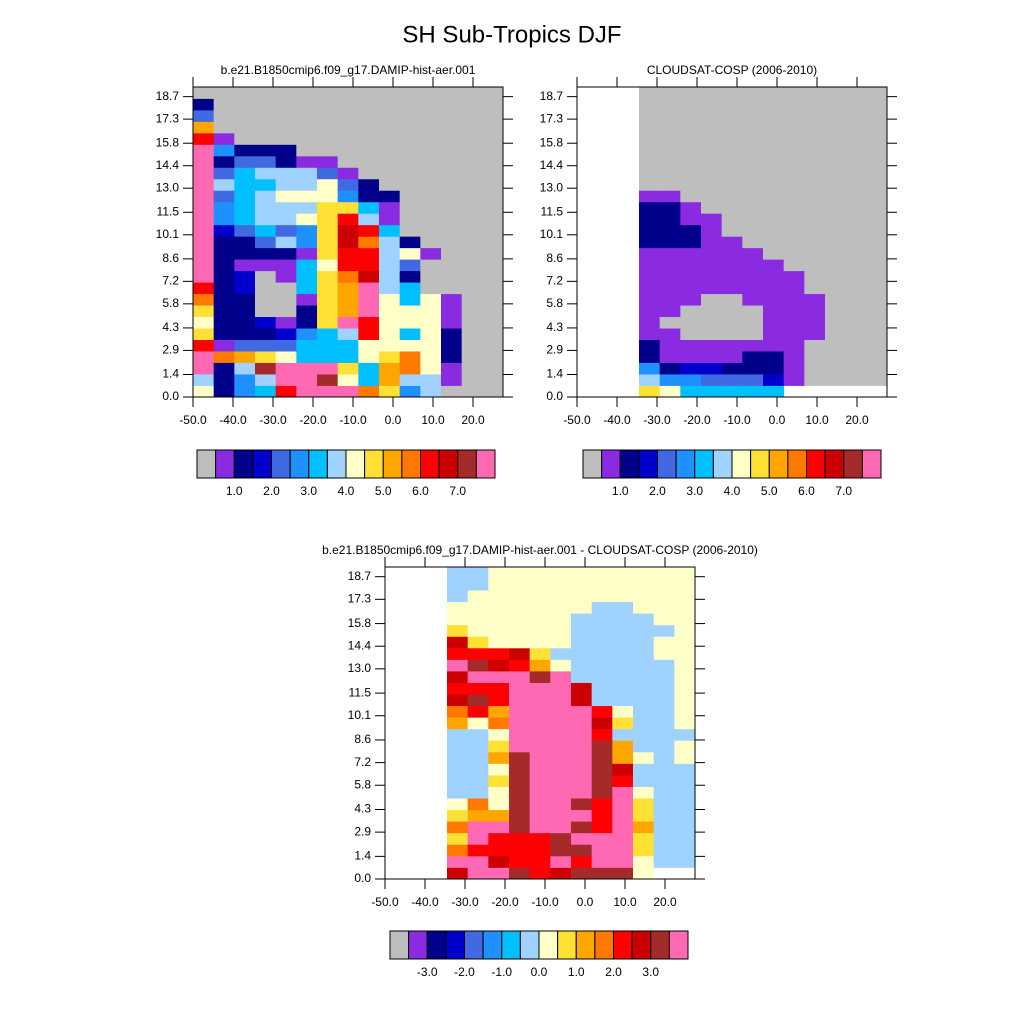  I want to click on y-tick-label: 5.8, so click(362, 784).